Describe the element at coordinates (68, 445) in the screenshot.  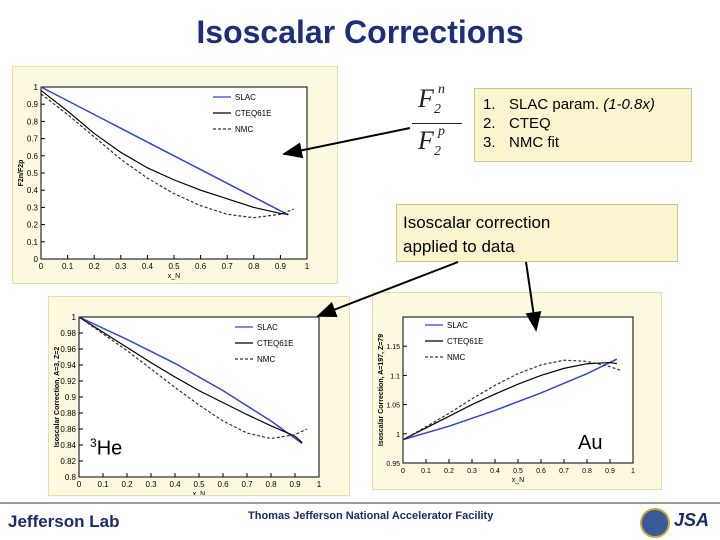
I see `y-tick-label: 0.84` at that location.